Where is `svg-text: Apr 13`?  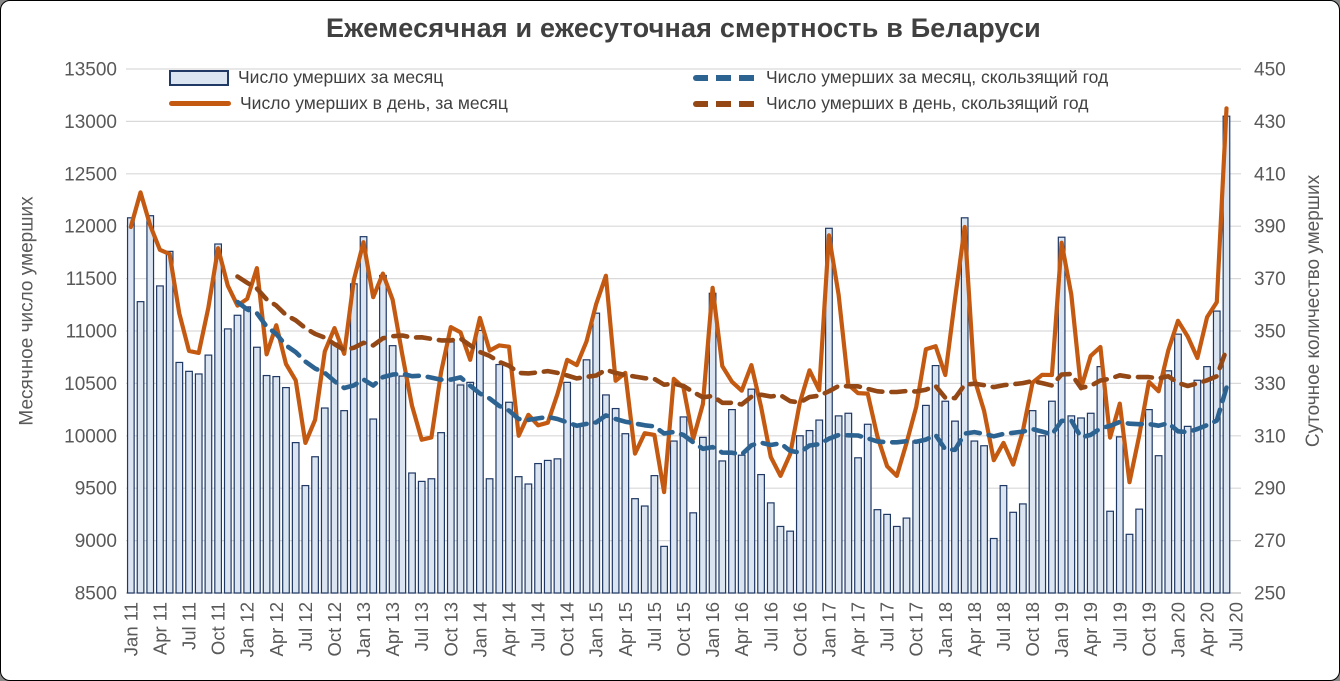 svg-text: Apr 13 is located at coordinates (392, 629).